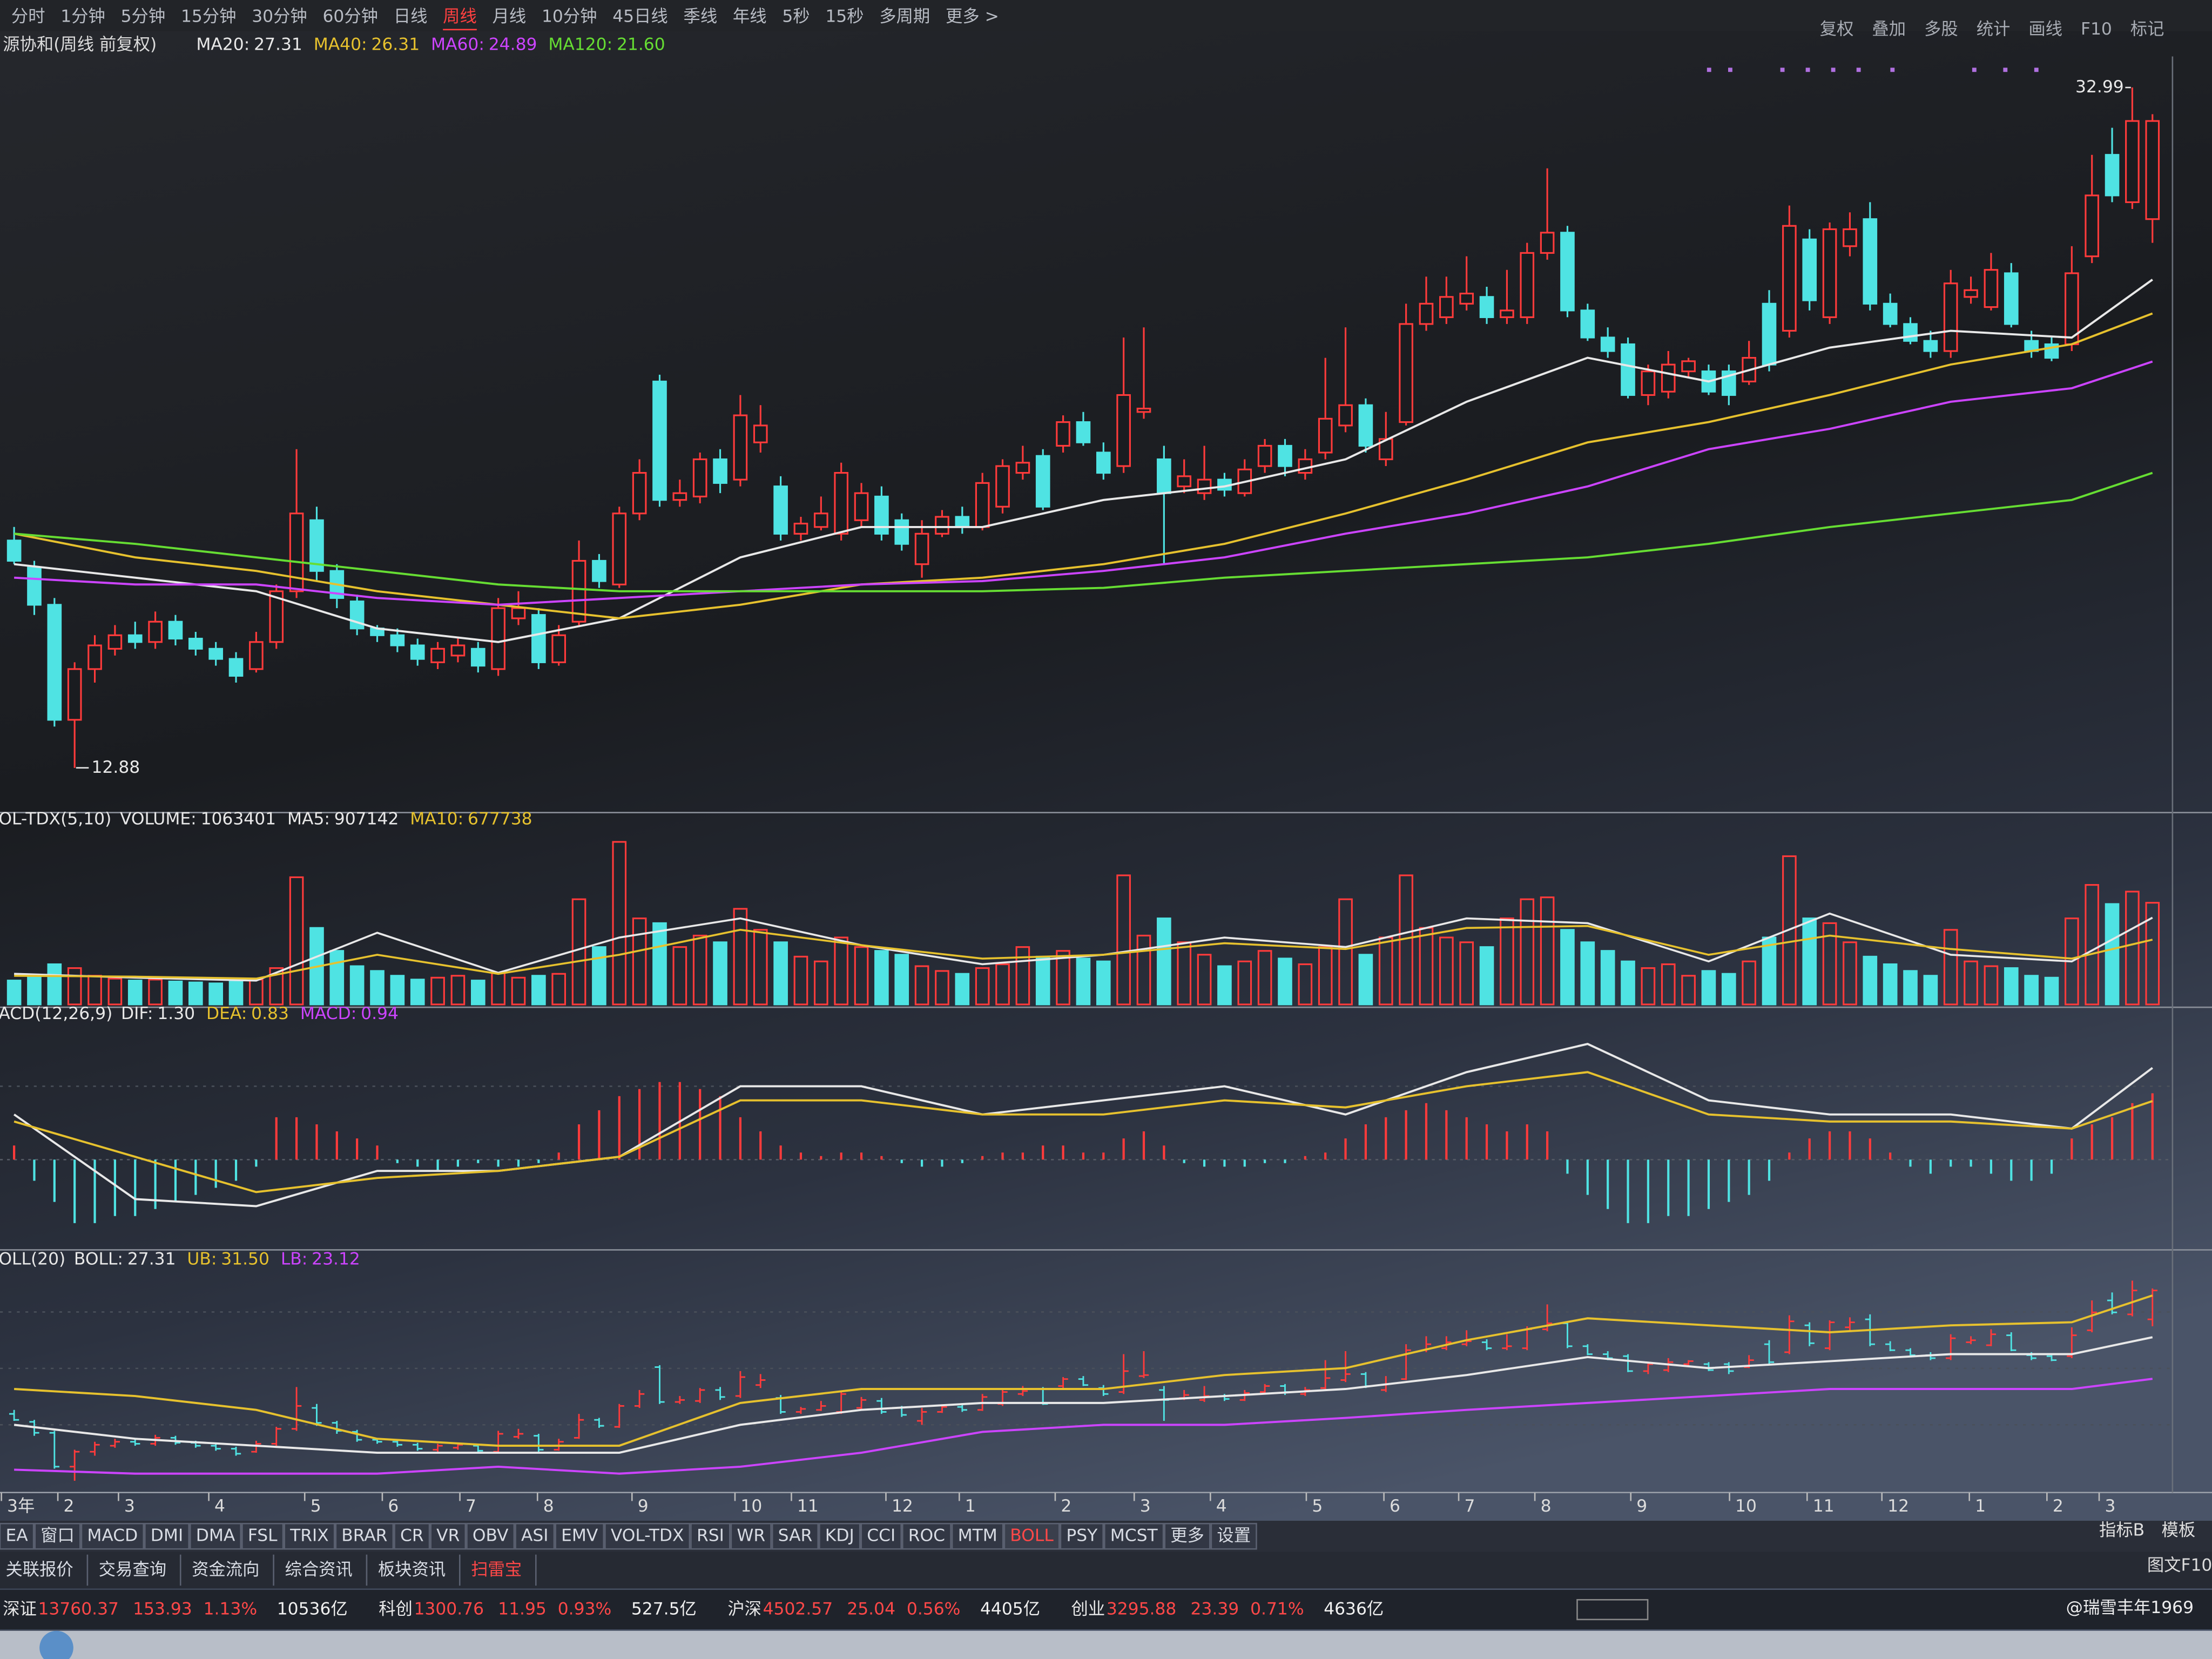 The height and width of the screenshot is (1659, 2212). I want to click on index-amount: 527.5亿, so click(664, 1609).